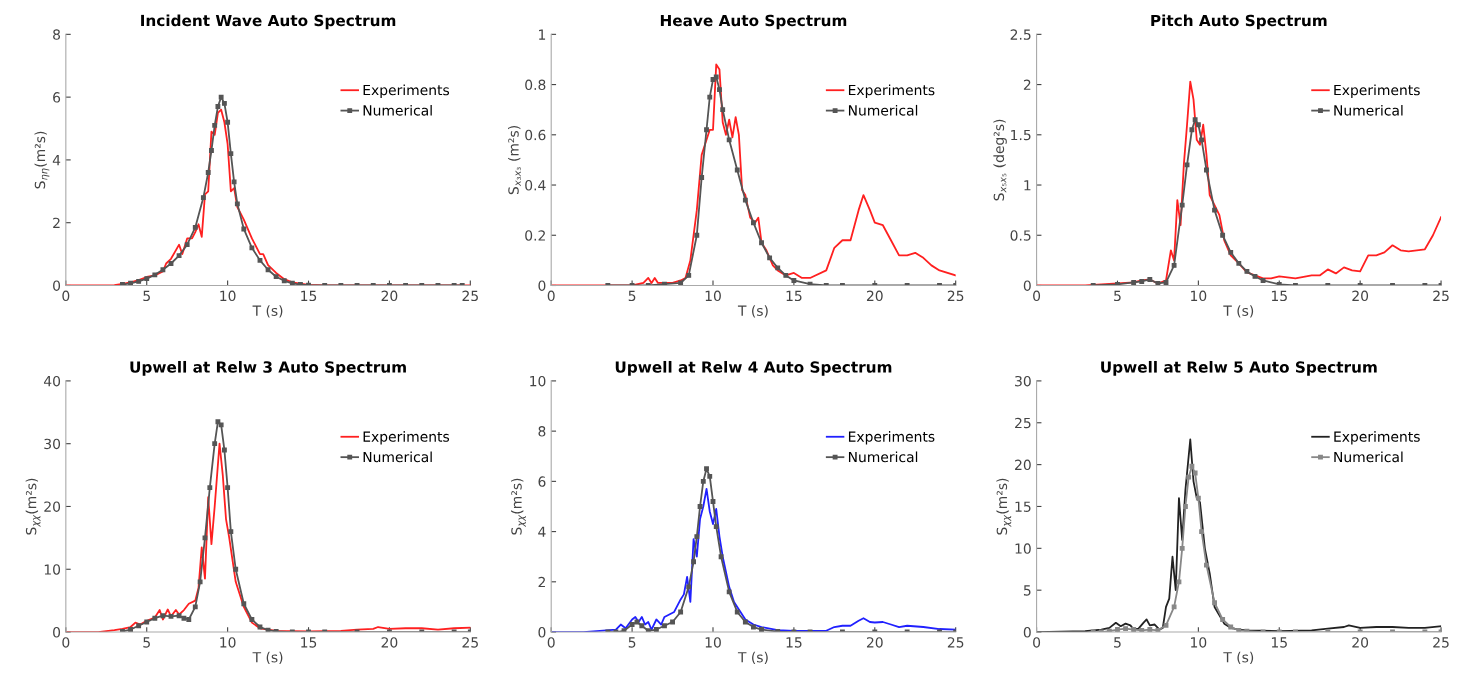 The height and width of the screenshot is (687, 1463). Describe the element at coordinates (1000, 160) in the screenshot. I see `y-axis-title: S$_{x₅x₅}$ (deg²s)` at that location.